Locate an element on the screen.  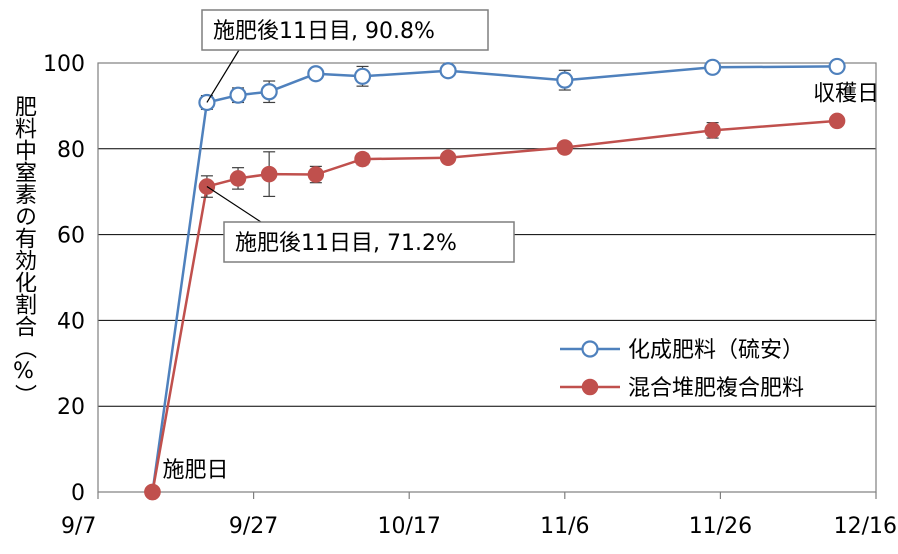
y-axis-label: 肥料中窒素の有効化割合（%） is located at coordinates (23, 250).